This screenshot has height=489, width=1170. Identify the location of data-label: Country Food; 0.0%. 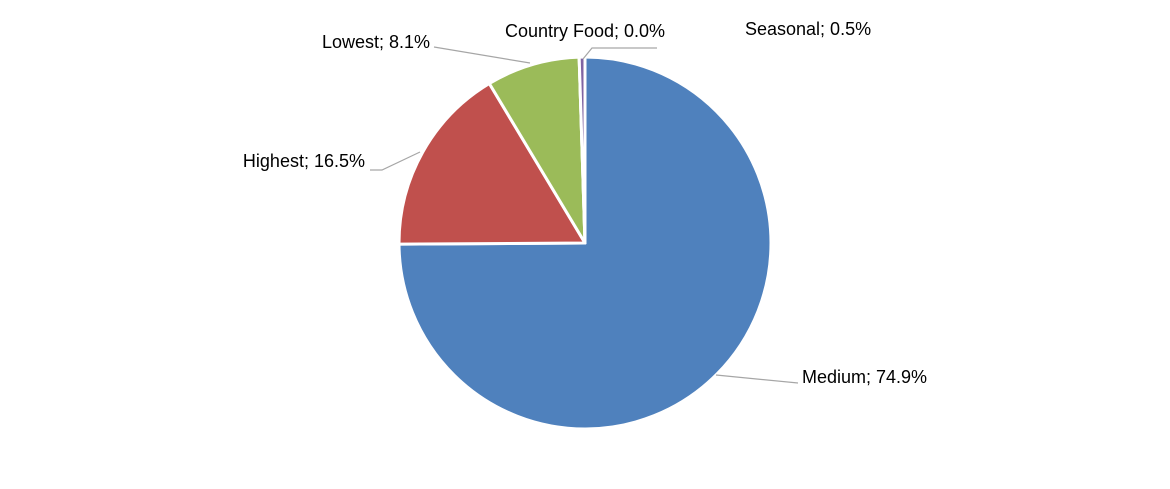
(585, 31).